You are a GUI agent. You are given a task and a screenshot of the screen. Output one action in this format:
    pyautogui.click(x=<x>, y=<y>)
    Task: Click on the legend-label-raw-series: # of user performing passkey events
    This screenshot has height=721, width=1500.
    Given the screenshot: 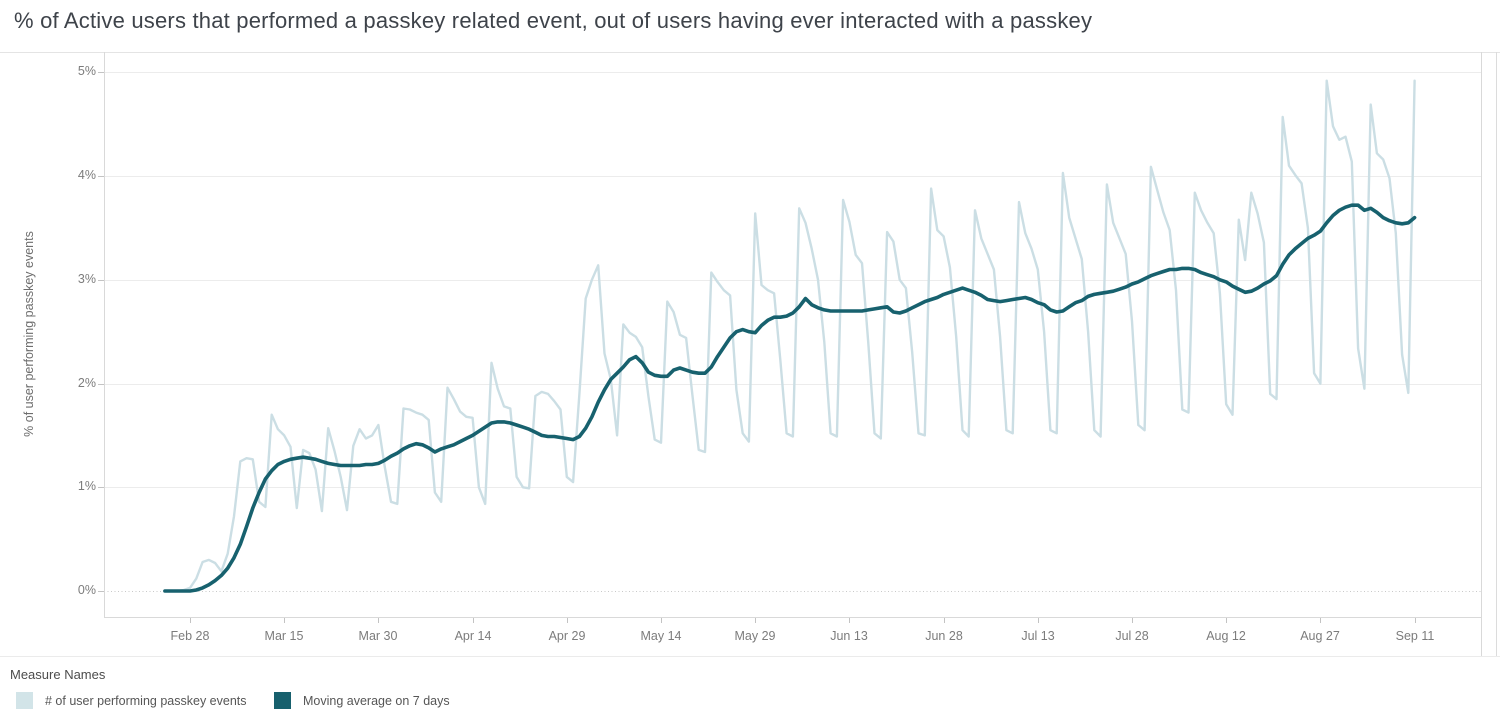 What is the action you would take?
    pyautogui.click(x=146, y=700)
    